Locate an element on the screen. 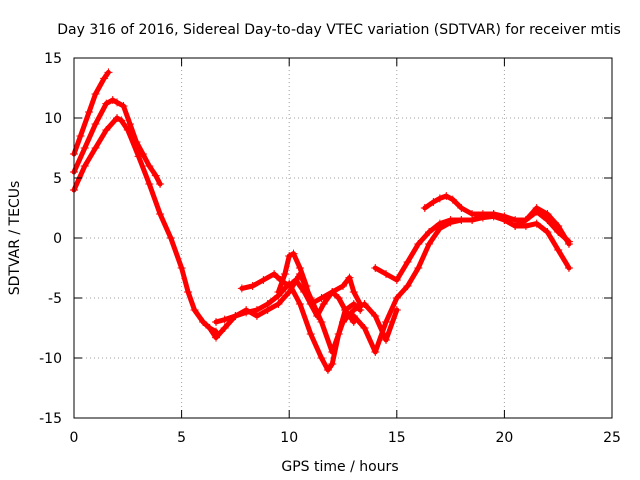 The image size is (640, 480). y-tick-label: 5 is located at coordinates (57, 179).